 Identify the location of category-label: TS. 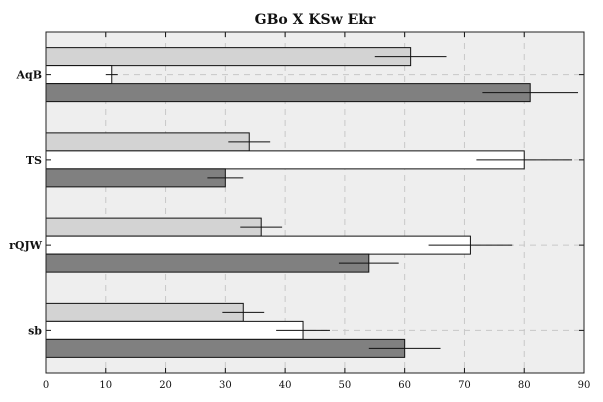
(34, 160).